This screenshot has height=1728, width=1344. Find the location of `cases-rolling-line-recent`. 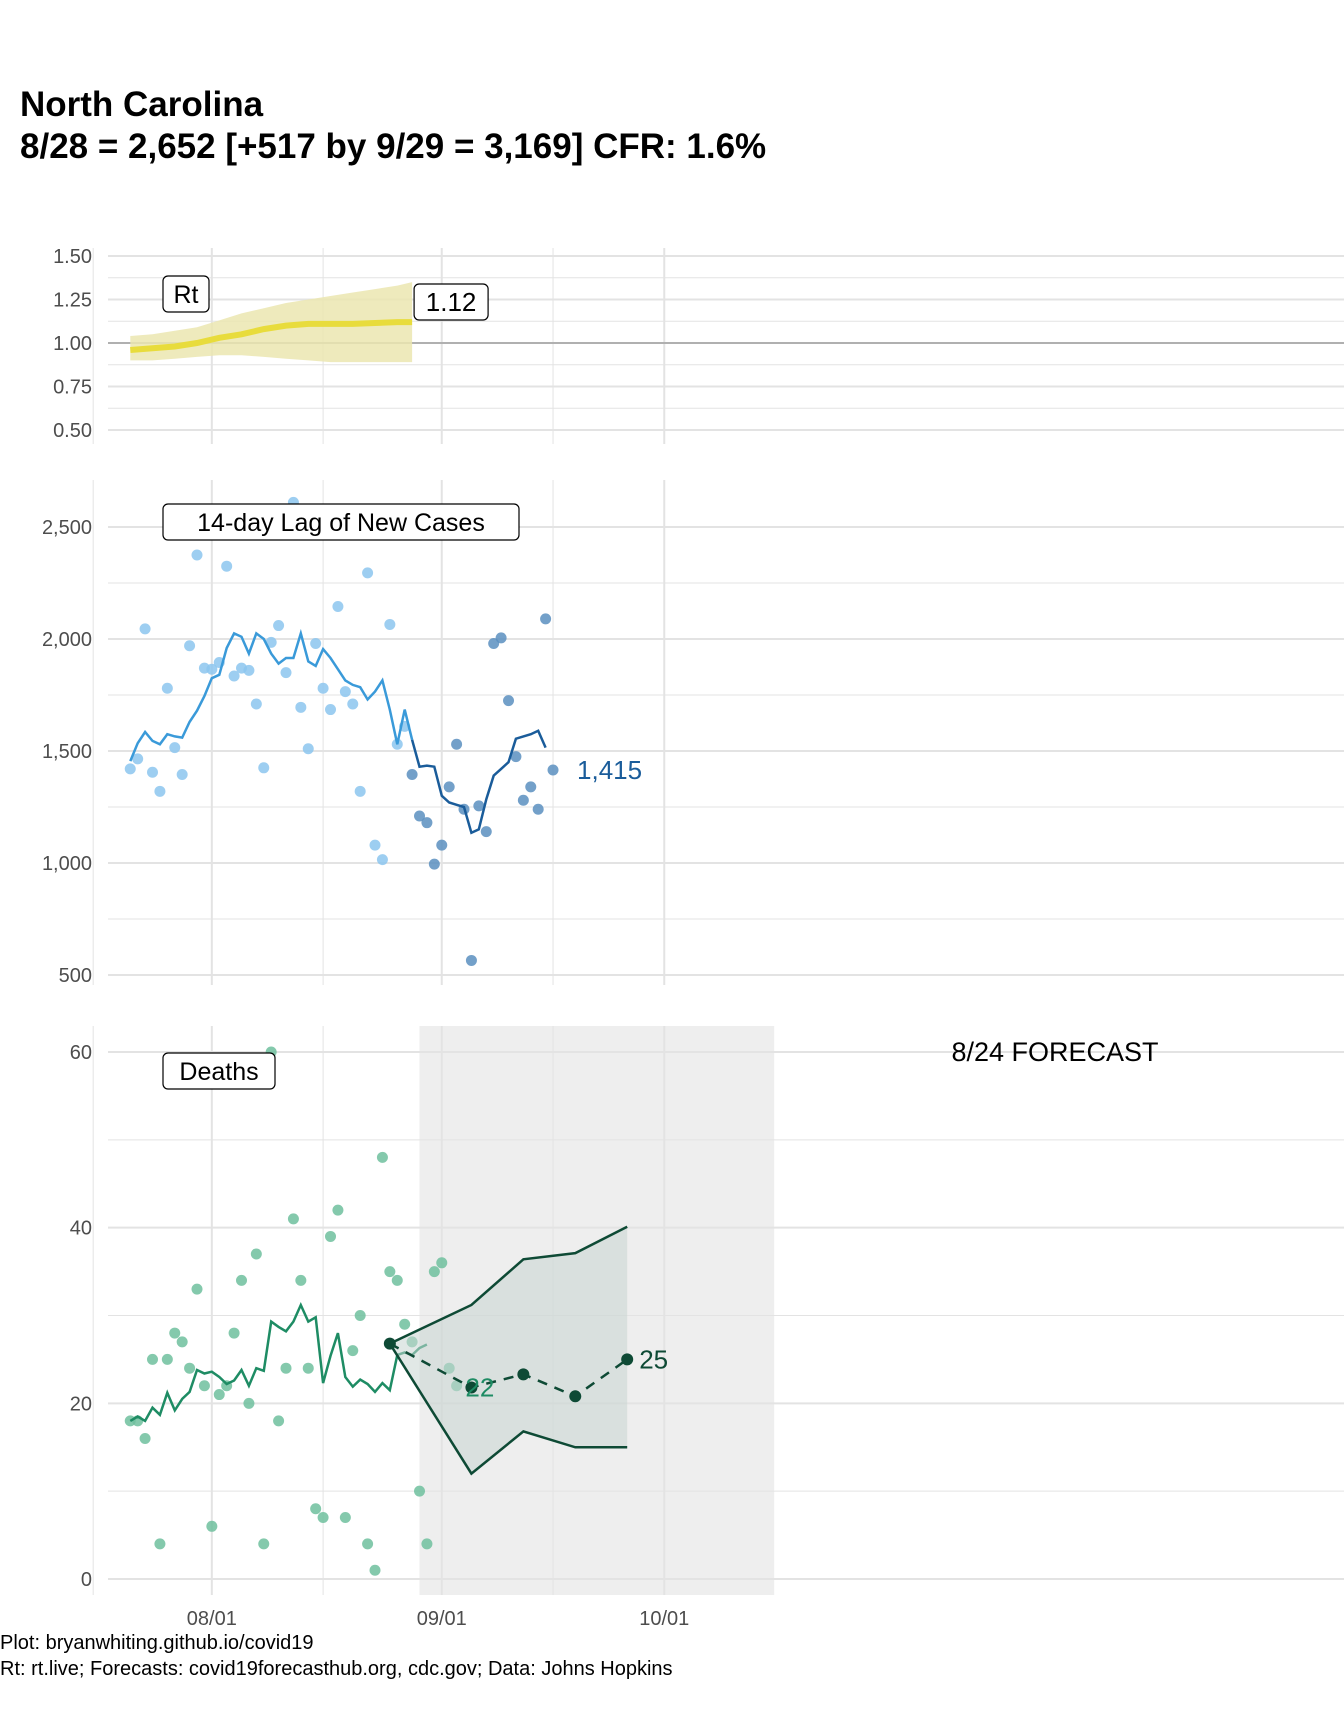

cases-rolling-line-recent is located at coordinates (478, 782).